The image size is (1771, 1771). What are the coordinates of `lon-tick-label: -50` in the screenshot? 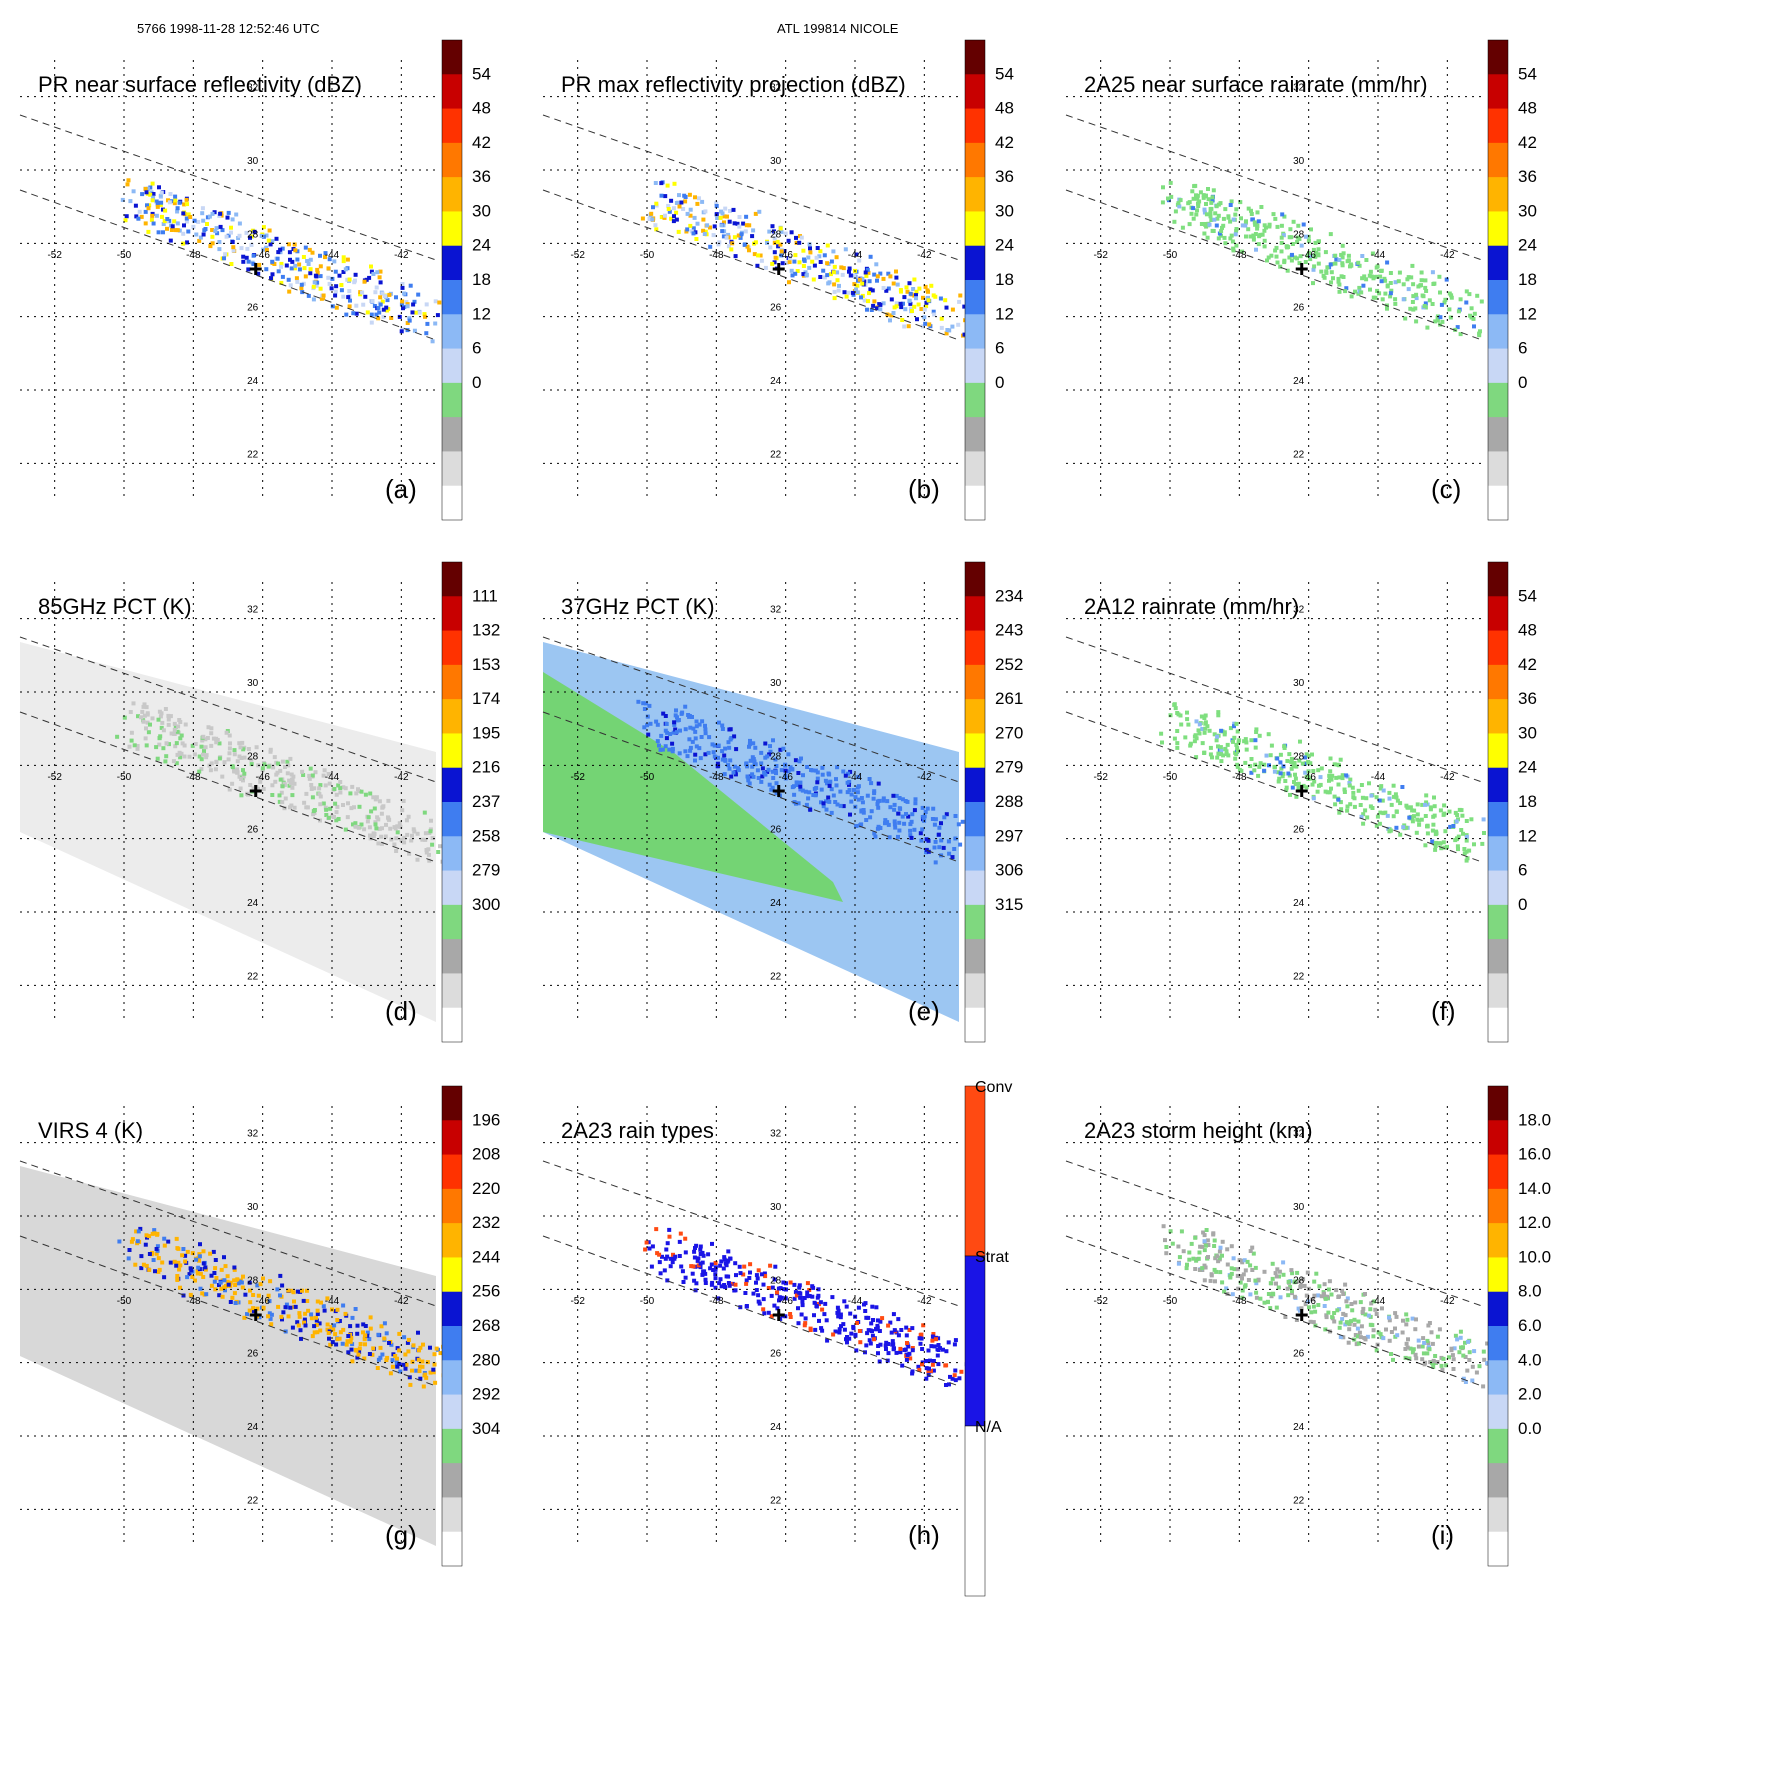 It's located at (1170, 1301).